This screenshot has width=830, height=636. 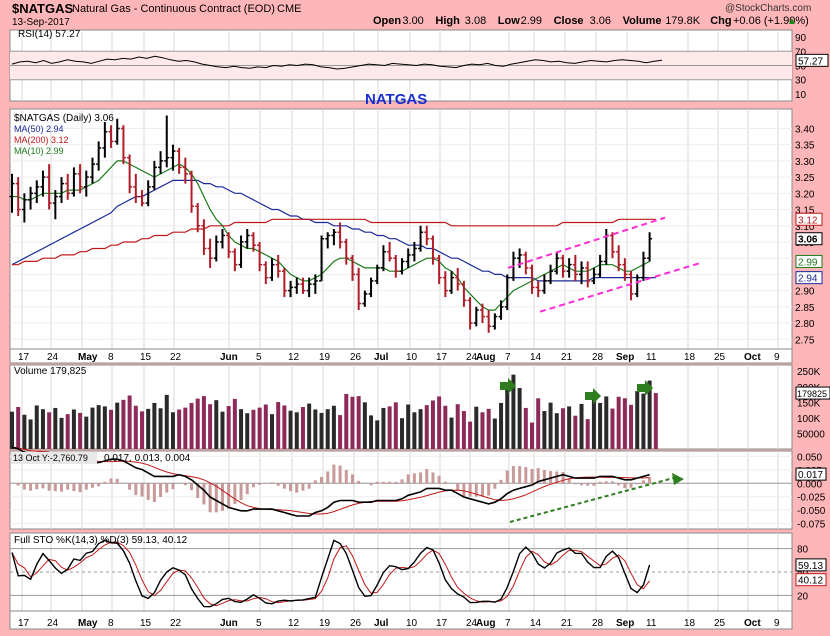 I want to click on macd-ytick: -0.025, so click(x=811, y=498).